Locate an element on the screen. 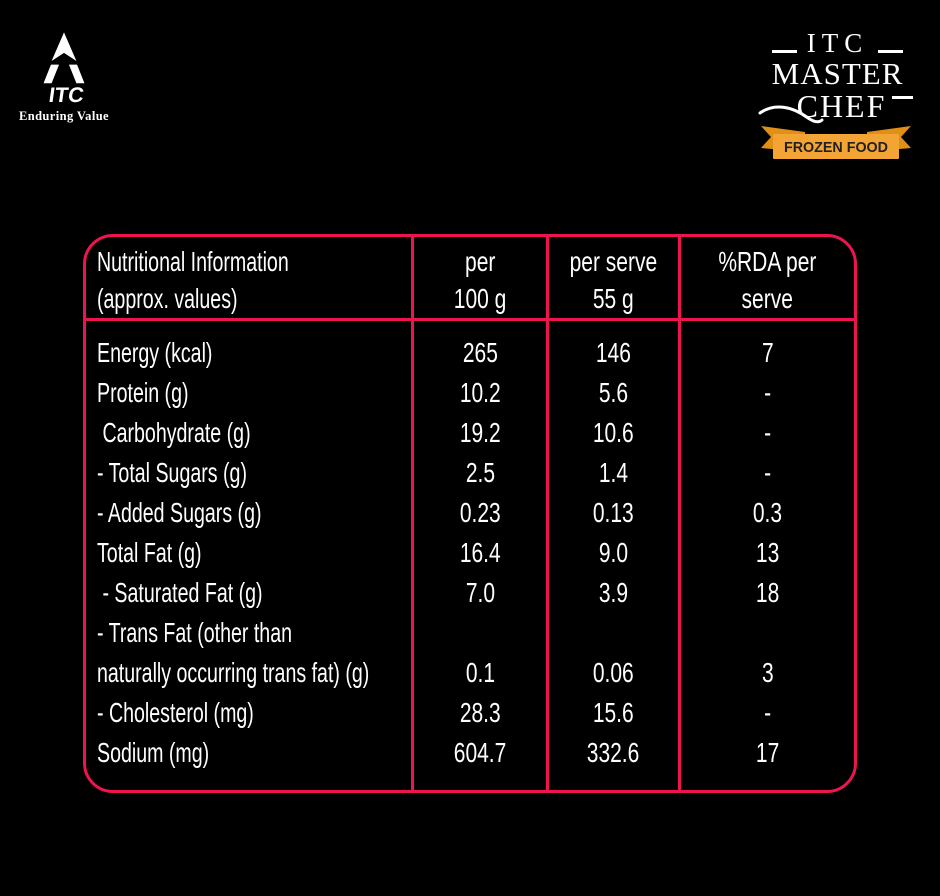  ribbon-band is located at coordinates (836, 146).